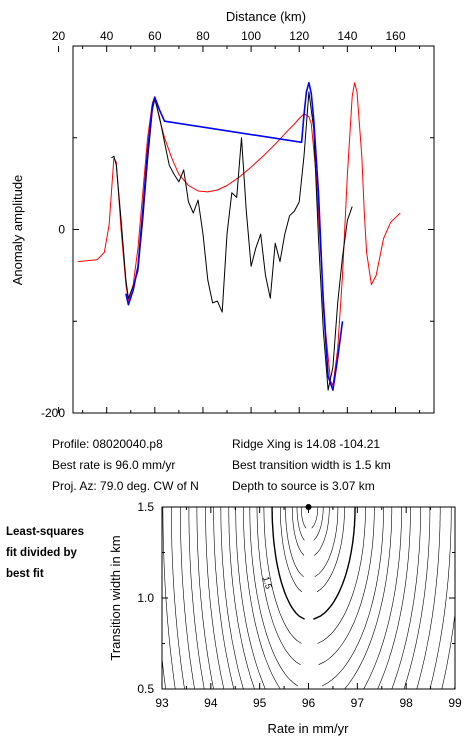 The width and height of the screenshot is (467, 745). What do you see at coordinates (61, 230) in the screenshot?
I see `top-ytick-label: 0` at bounding box center [61, 230].